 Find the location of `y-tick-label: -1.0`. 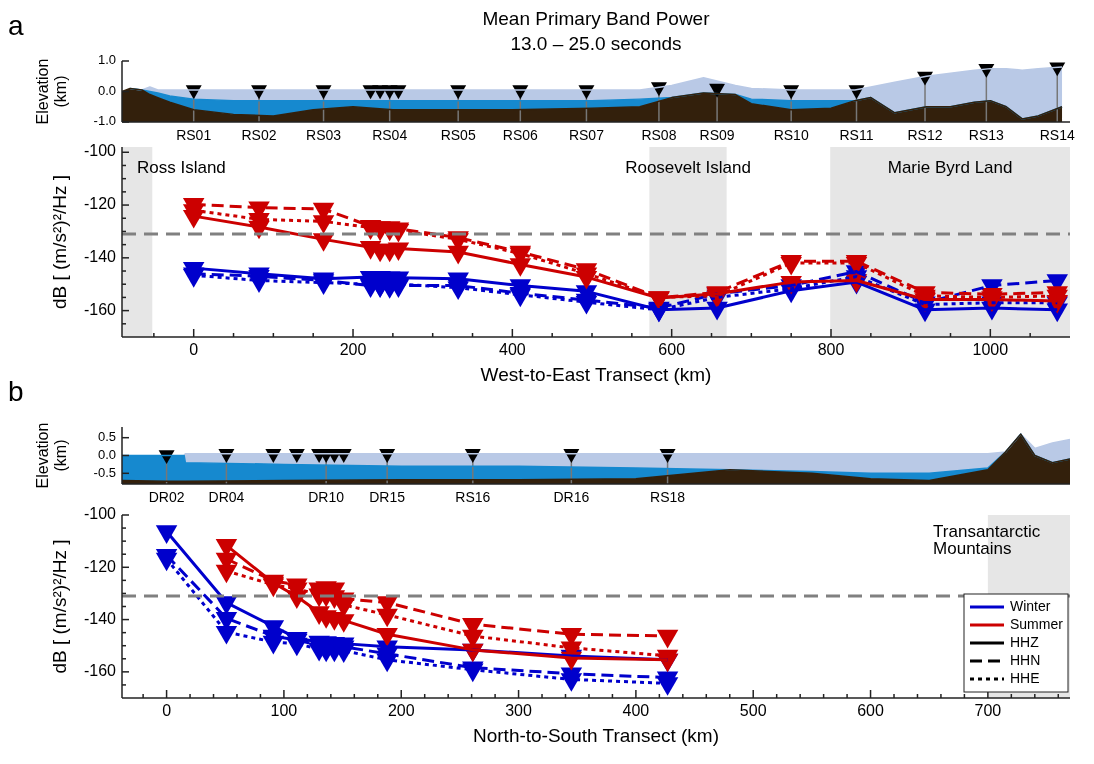

y-tick-label: -1.0 is located at coordinates (104, 121).